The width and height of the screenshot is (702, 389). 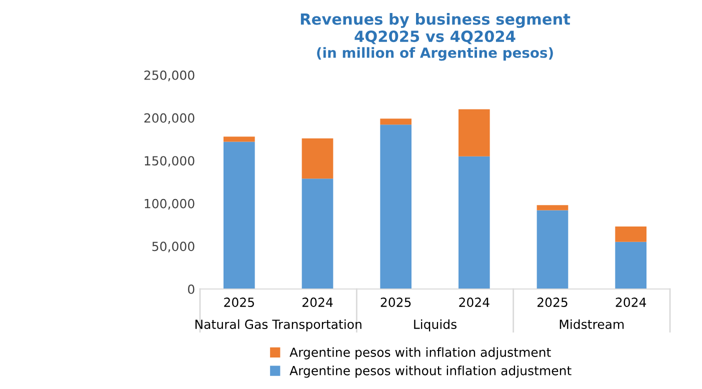 What do you see at coordinates (435, 325) in the screenshot?
I see `text: Liquids` at bounding box center [435, 325].